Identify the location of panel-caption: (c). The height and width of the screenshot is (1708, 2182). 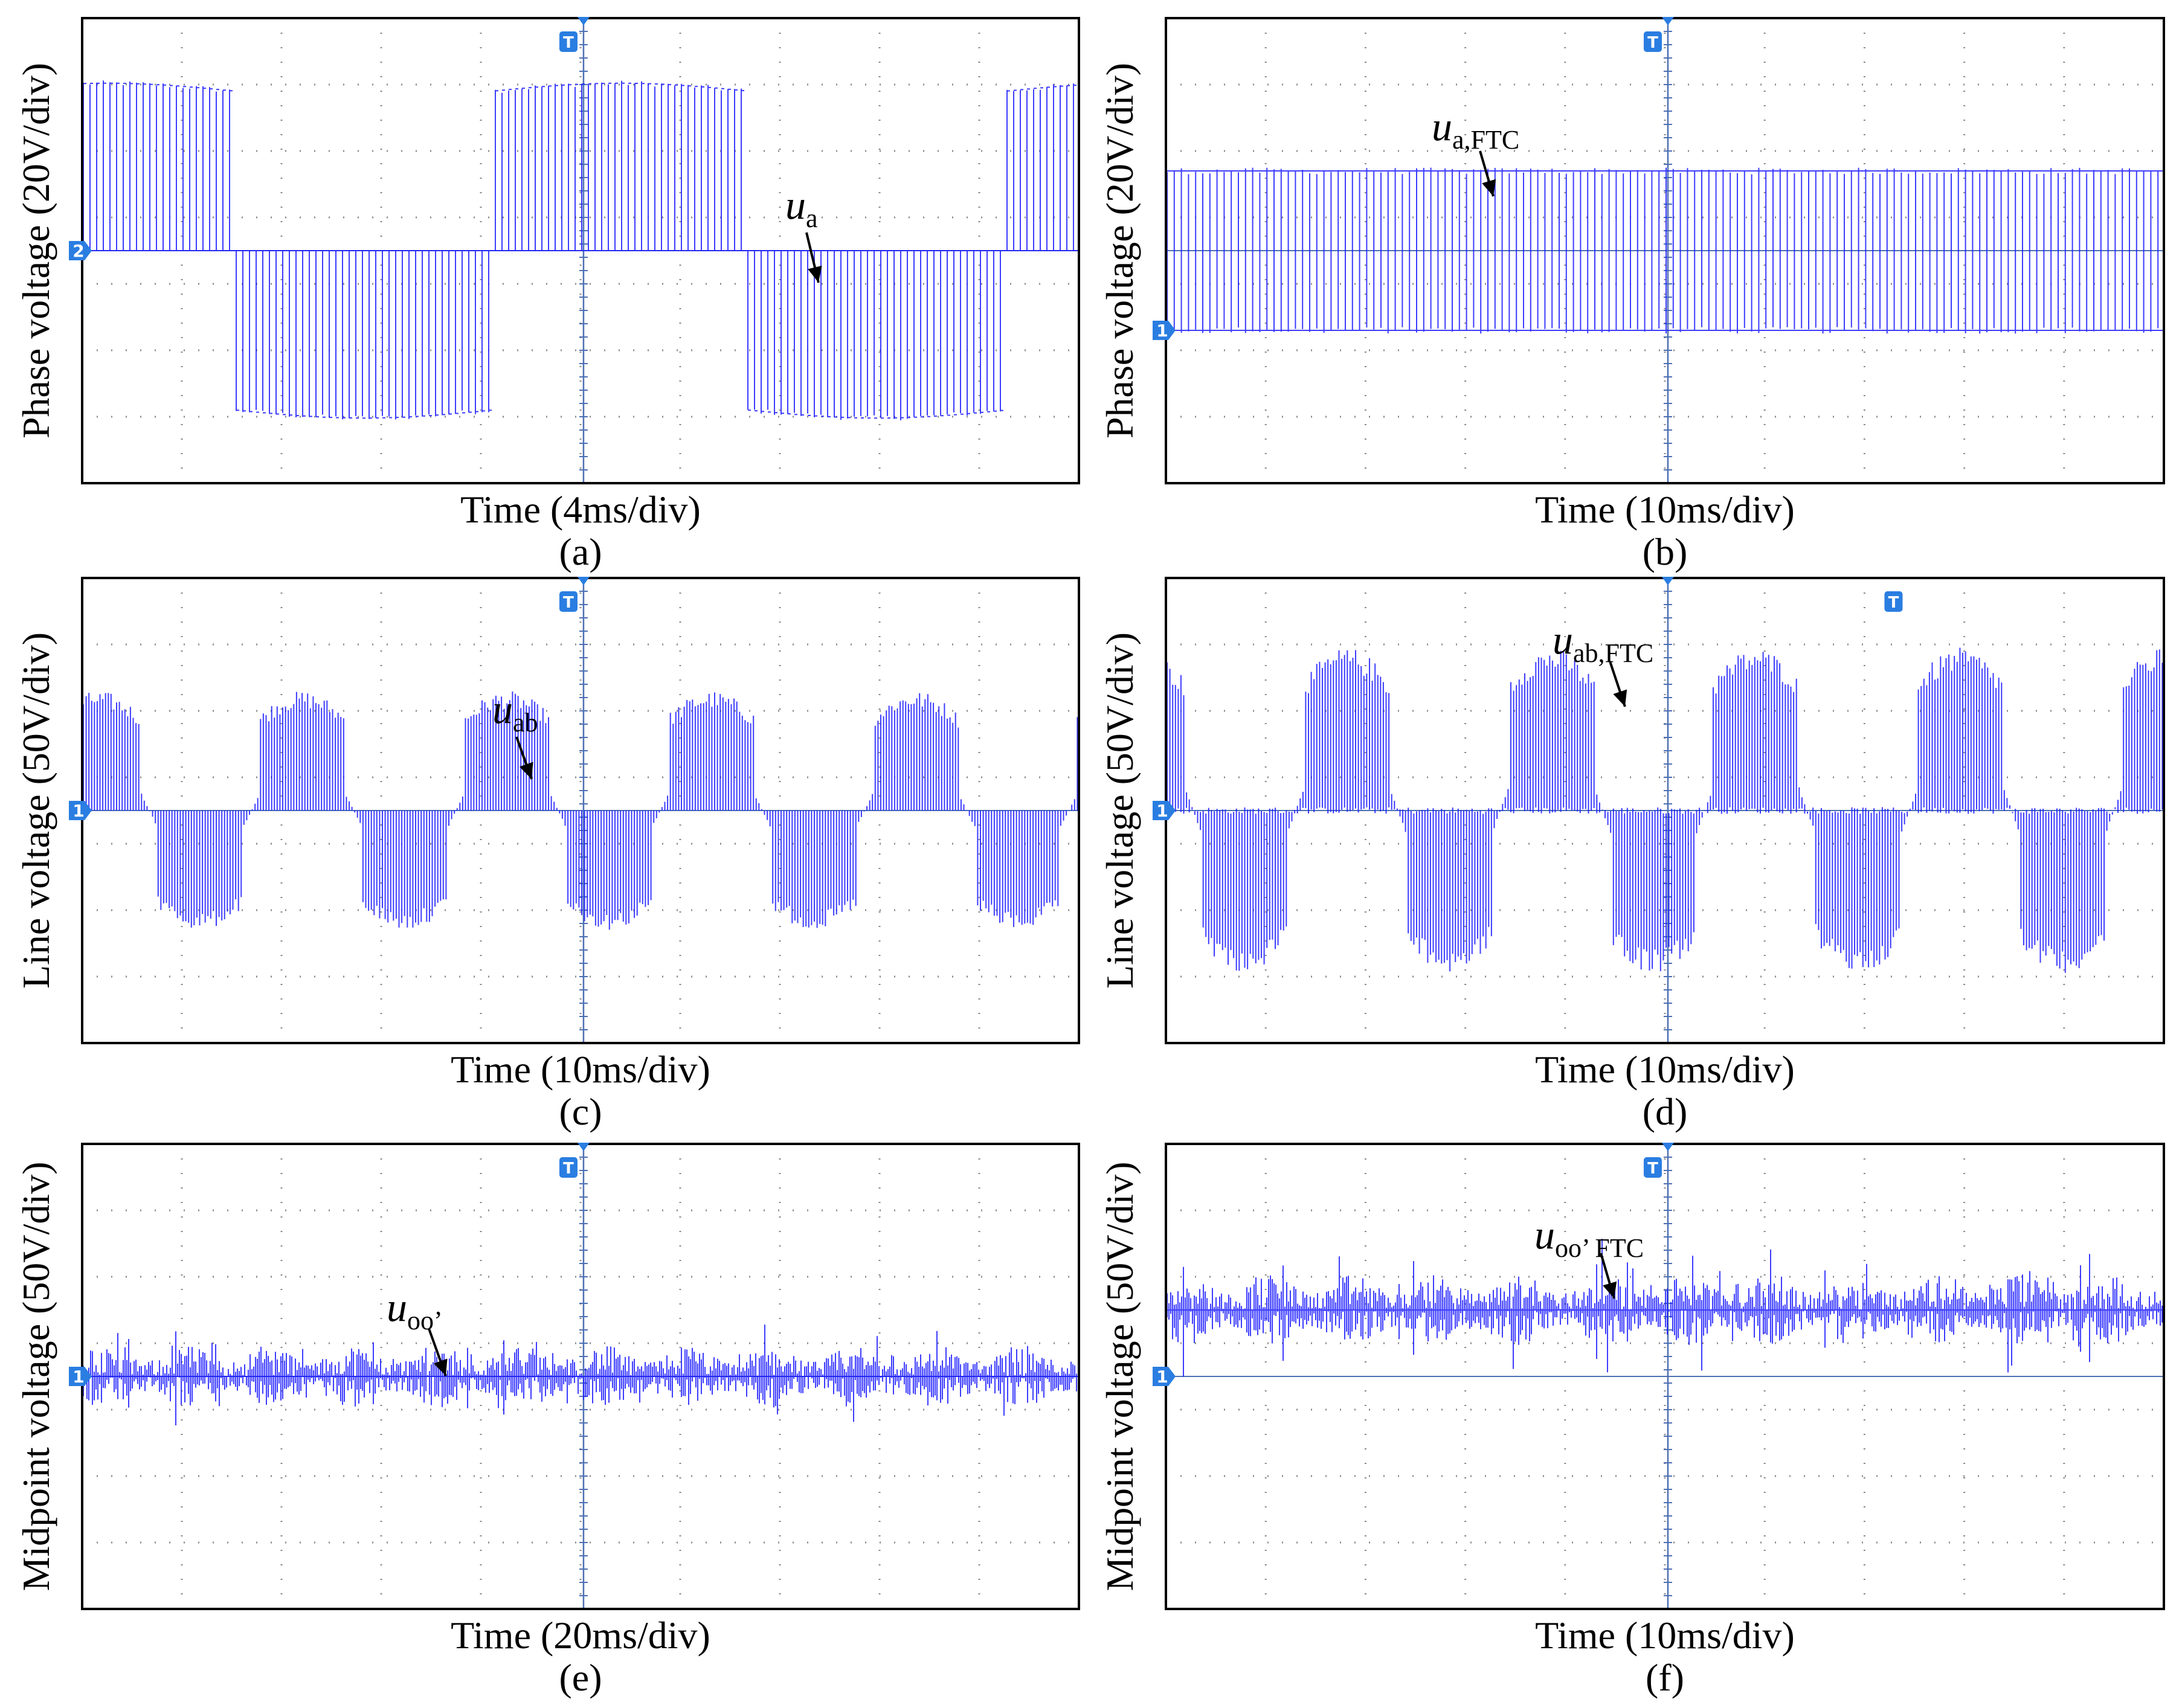
(580, 1111).